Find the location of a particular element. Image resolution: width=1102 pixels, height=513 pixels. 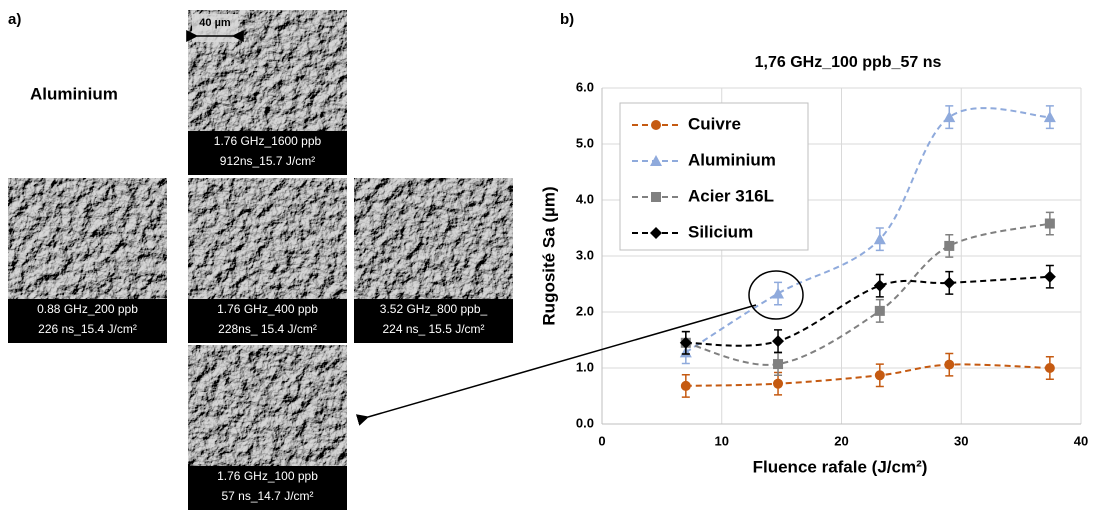

panel-label: b) is located at coordinates (567, 19).